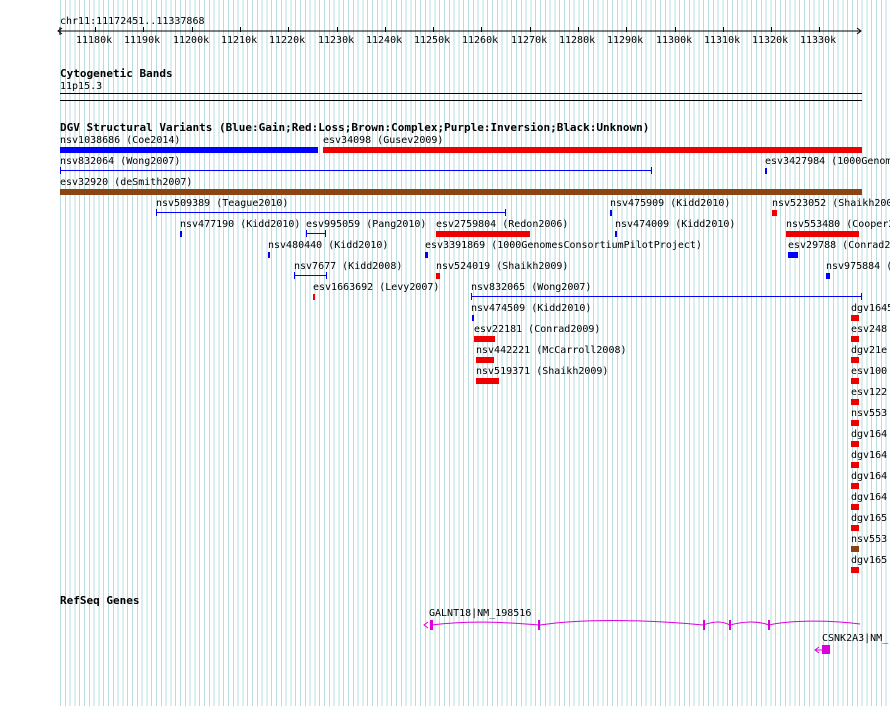 This screenshot has width=890, height=706. I want to click on sv-label: nsv474009 (Kidd2010), so click(675, 224).